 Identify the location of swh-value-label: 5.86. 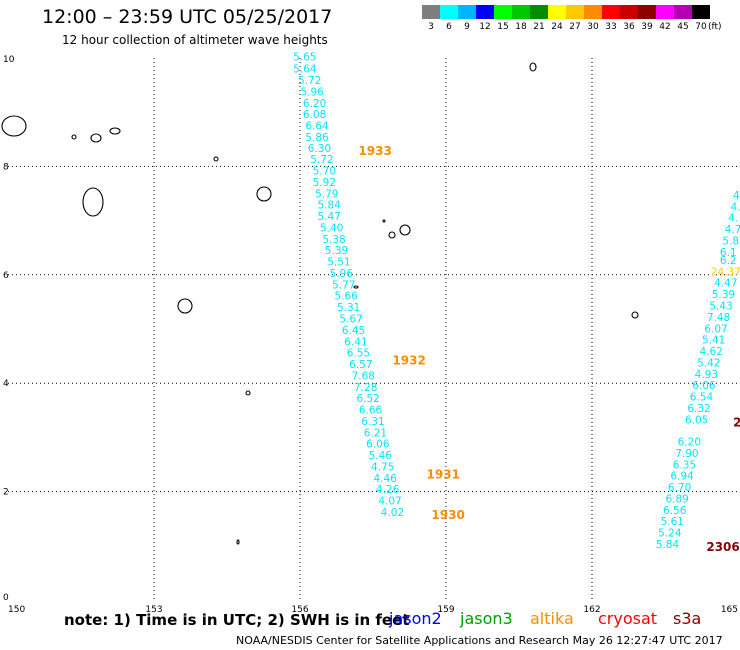
(317, 138).